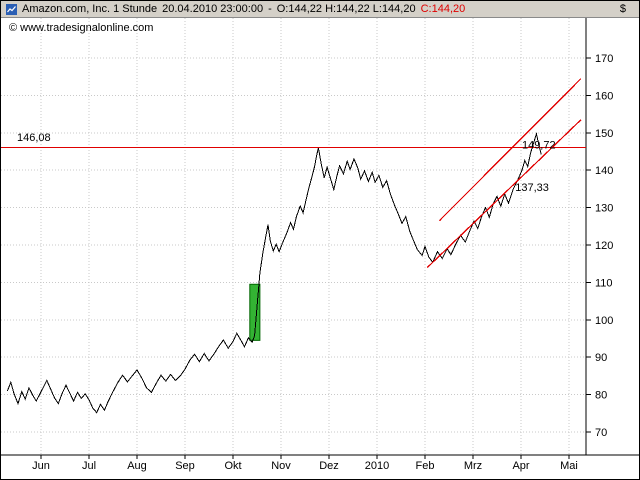 The width and height of the screenshot is (640, 480). What do you see at coordinates (213, 9) in the screenshot?
I see `bar-datetime: 20.04.2010 23:00:00` at bounding box center [213, 9].